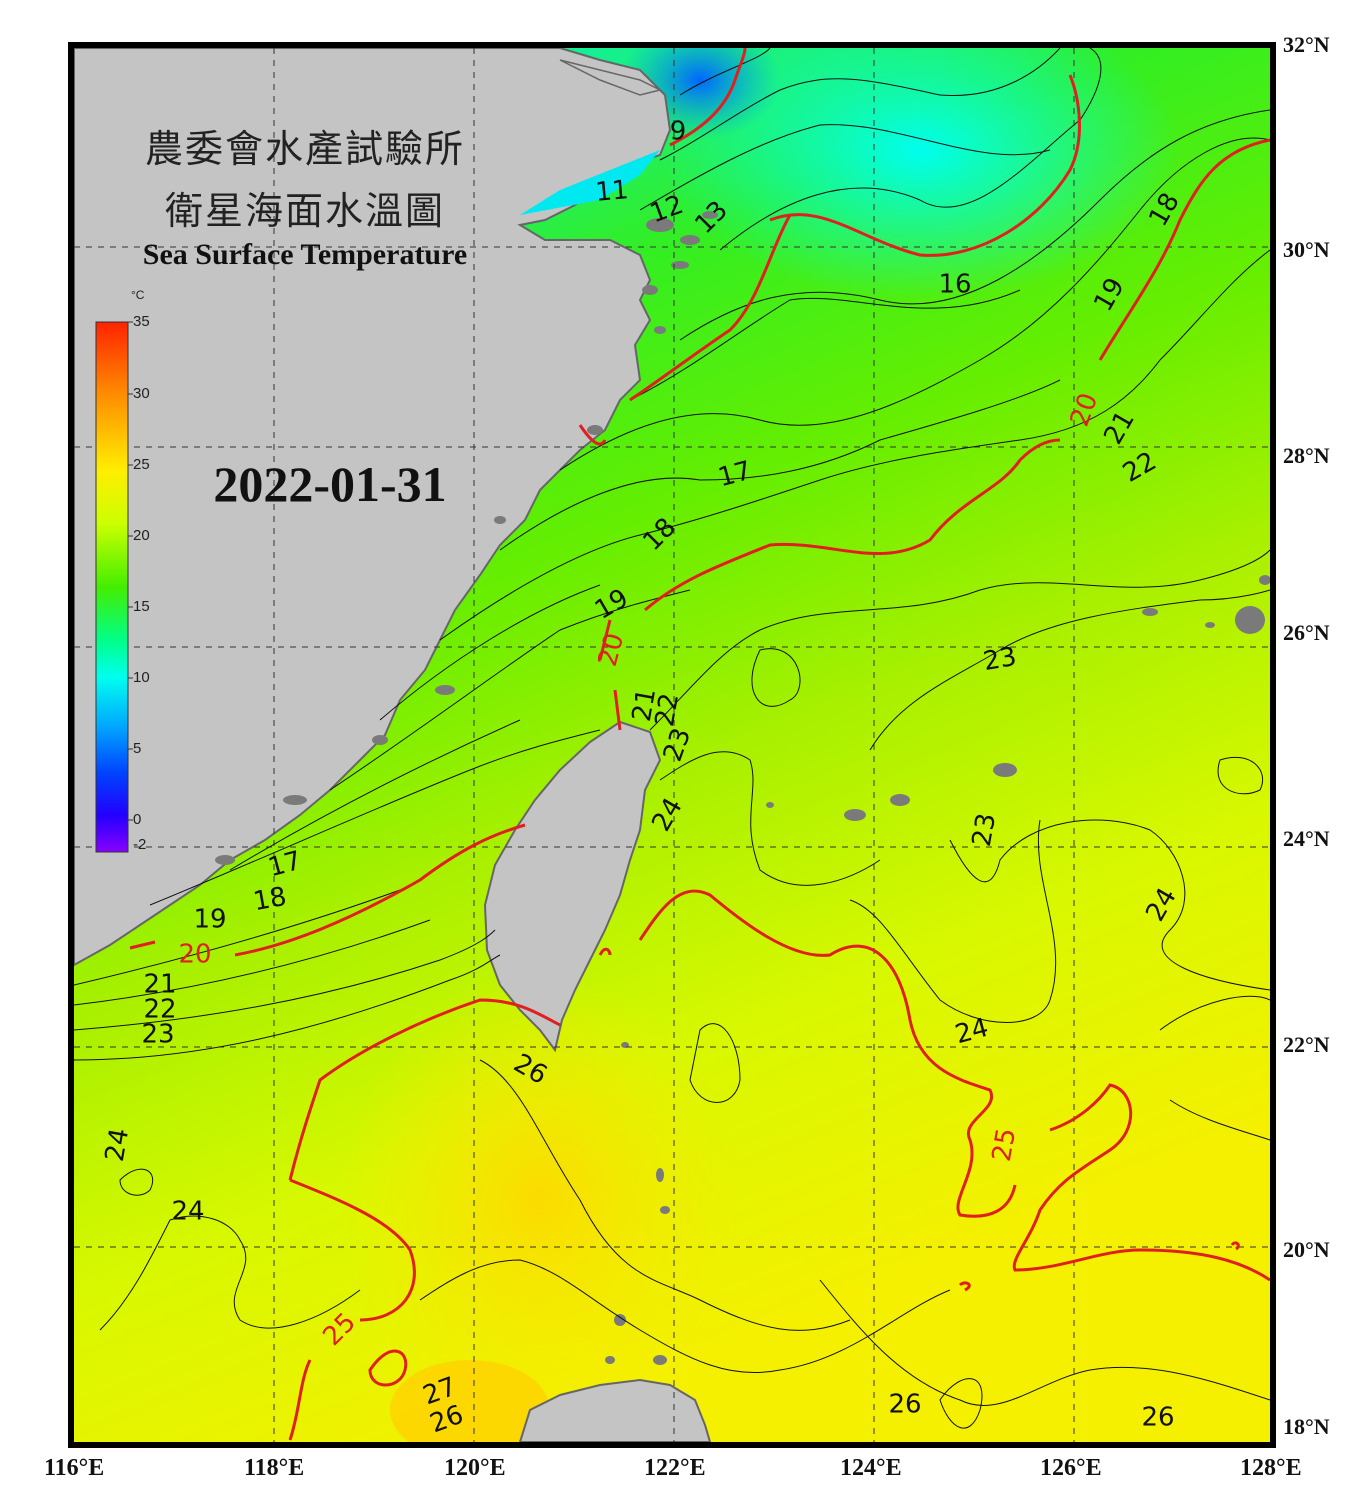 Image resolution: width=1350 pixels, height=1500 pixels. I want to click on colorbar-tick: -2, so click(140, 844).